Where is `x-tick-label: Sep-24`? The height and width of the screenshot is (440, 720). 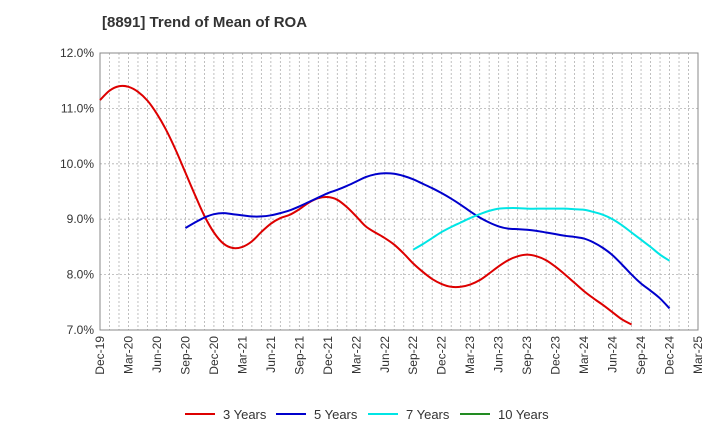
x-tick-label: Sep-24 is located at coordinates (641, 355).